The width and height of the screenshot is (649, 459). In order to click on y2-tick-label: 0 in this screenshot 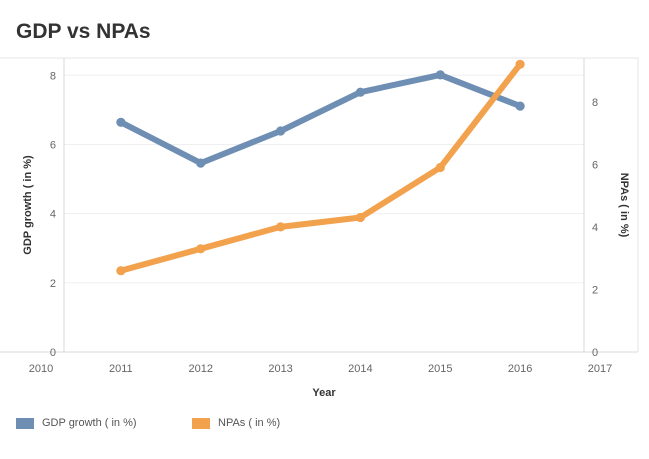, I will do `click(595, 353)`.